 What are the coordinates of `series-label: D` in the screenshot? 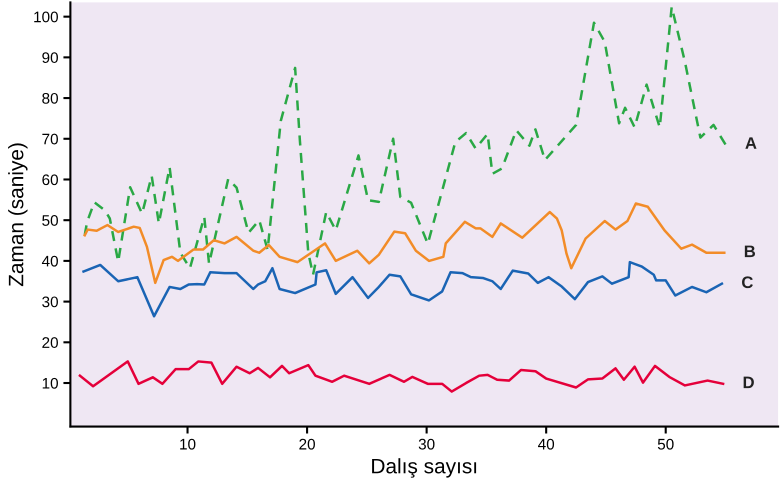 It's located at (749, 382).